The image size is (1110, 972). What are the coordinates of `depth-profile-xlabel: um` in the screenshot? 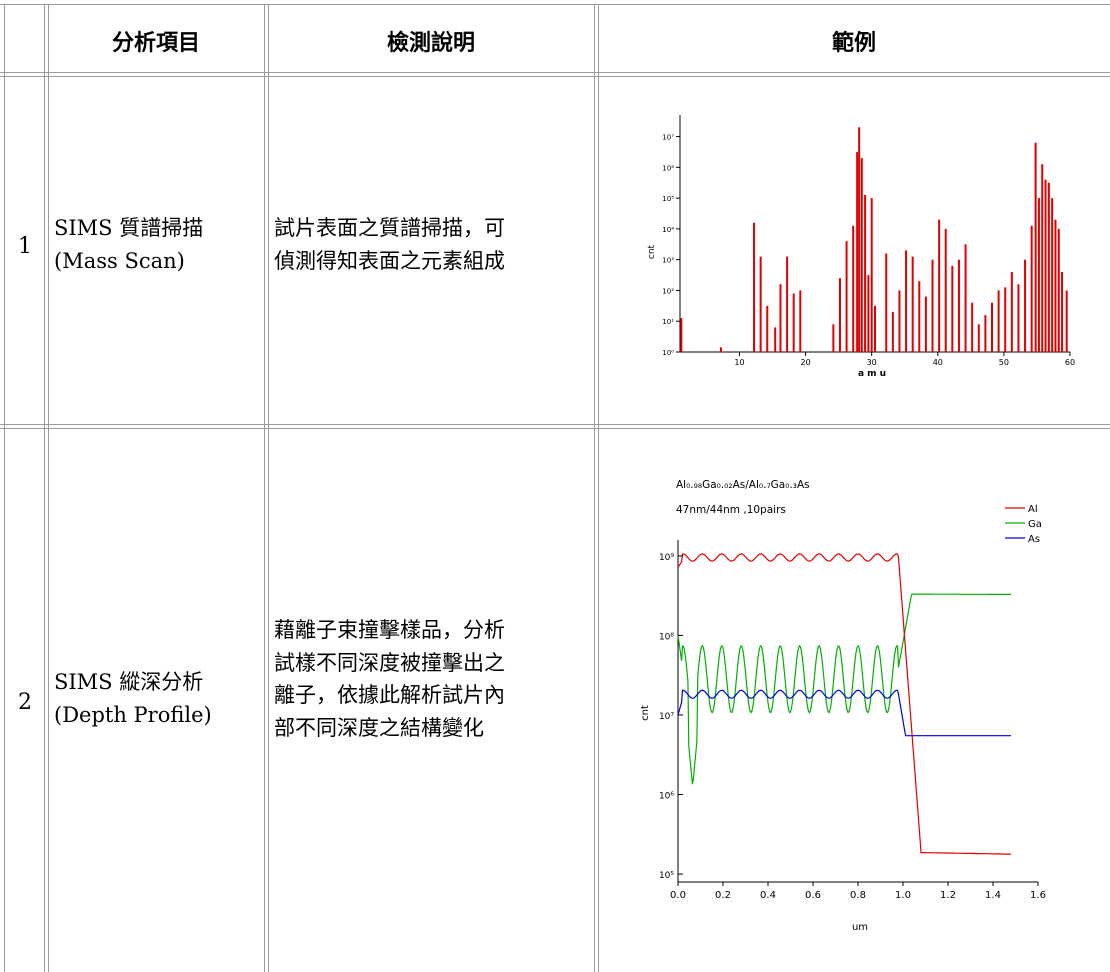 It's located at (860, 927).